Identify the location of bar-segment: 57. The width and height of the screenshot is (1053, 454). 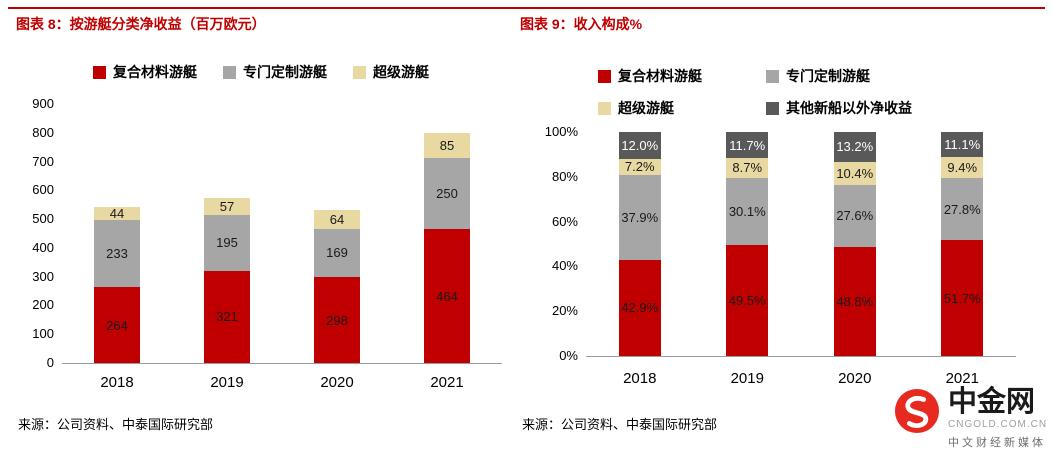
(227, 206).